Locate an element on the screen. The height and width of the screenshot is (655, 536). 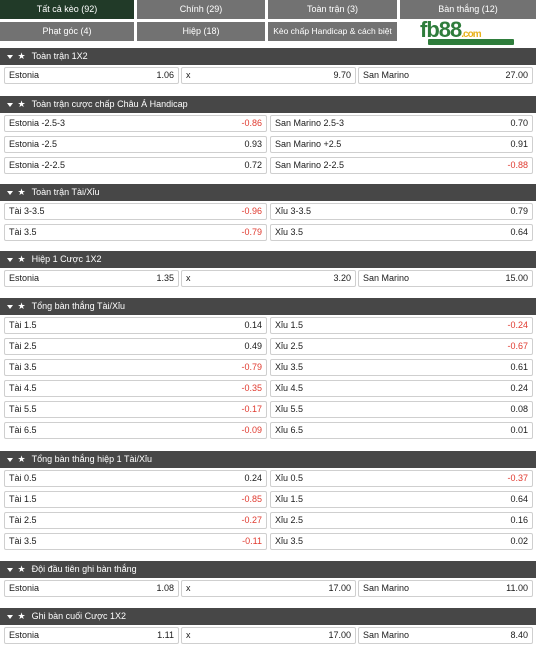
odds-value: -0.88 is located at coordinates (517, 165).